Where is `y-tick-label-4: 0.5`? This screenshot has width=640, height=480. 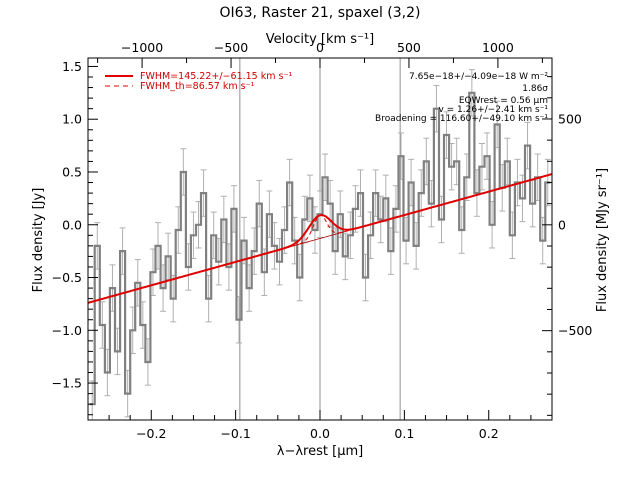 y-tick-label-4: 0.5 is located at coordinates (72, 171).